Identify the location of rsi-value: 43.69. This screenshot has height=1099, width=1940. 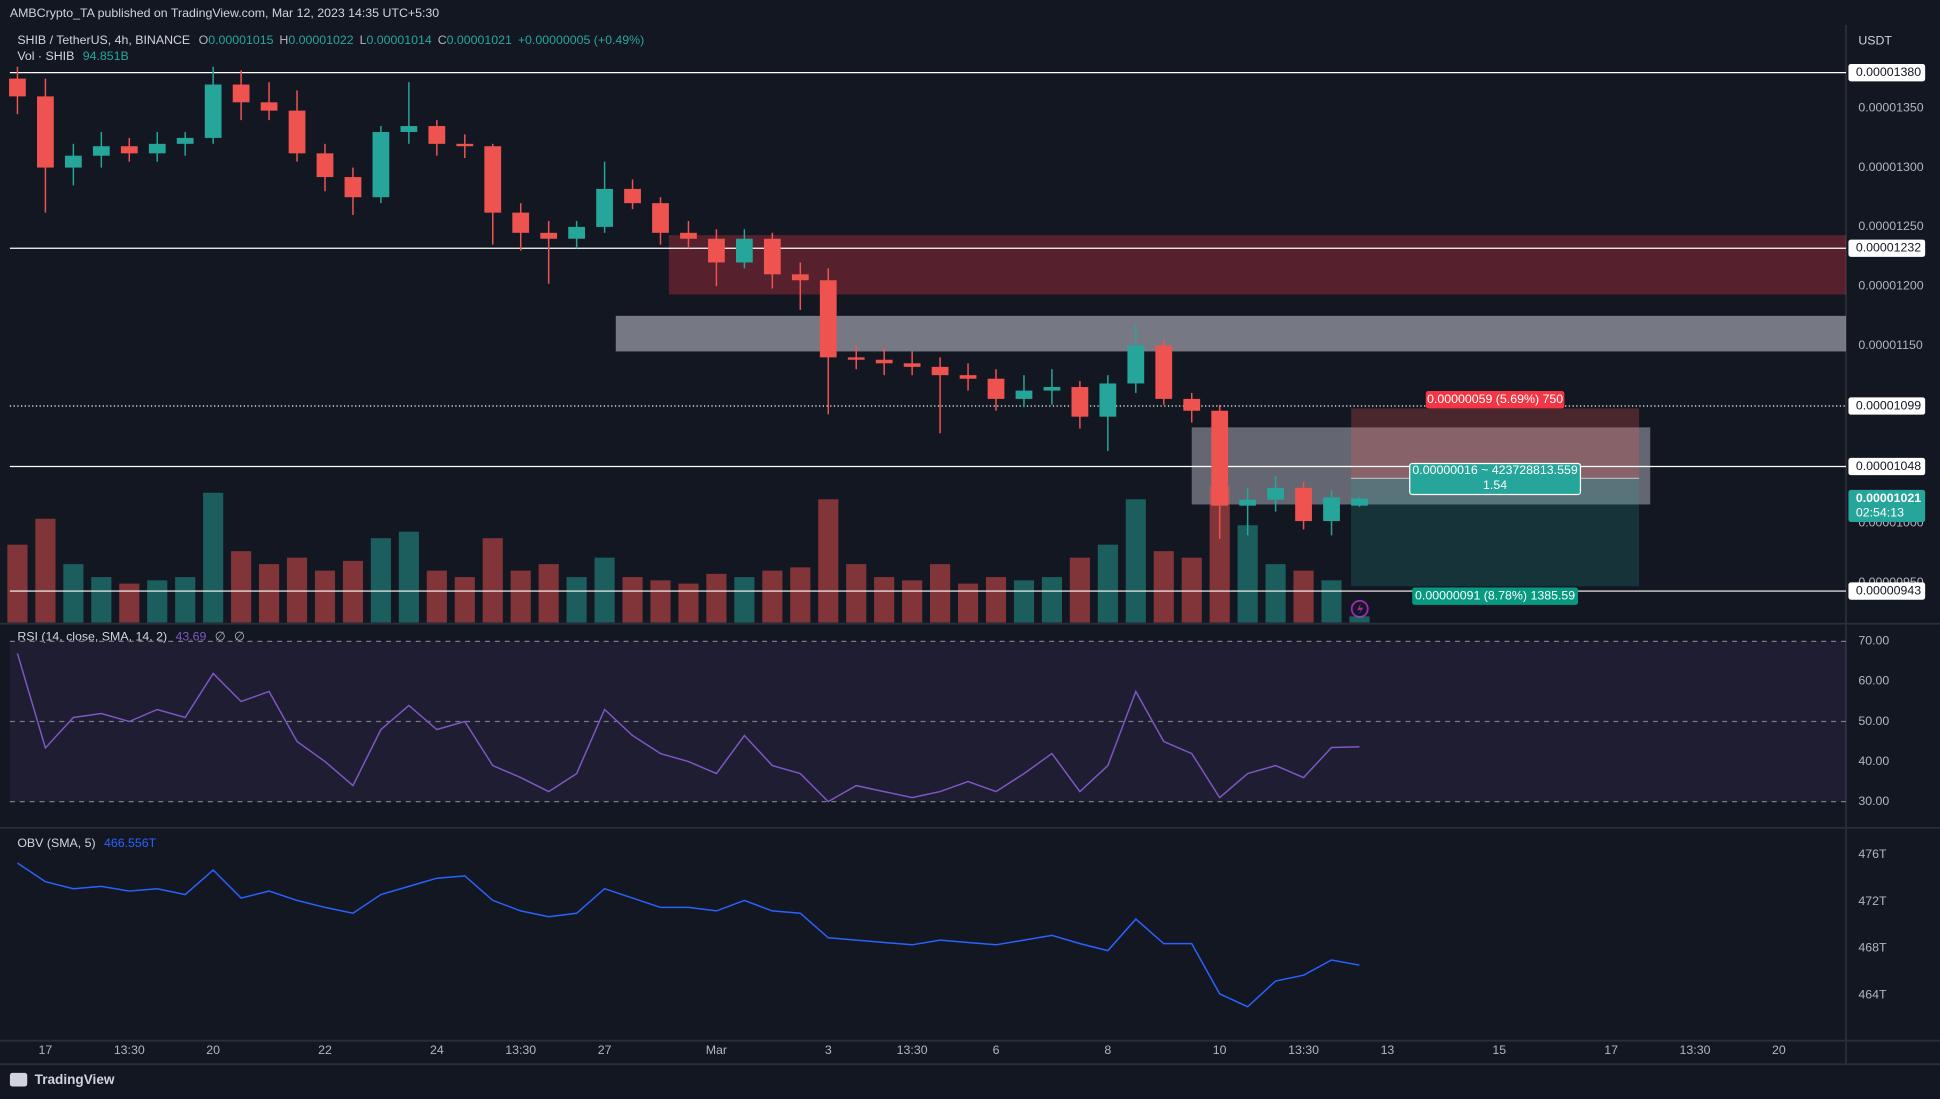
(190, 637).